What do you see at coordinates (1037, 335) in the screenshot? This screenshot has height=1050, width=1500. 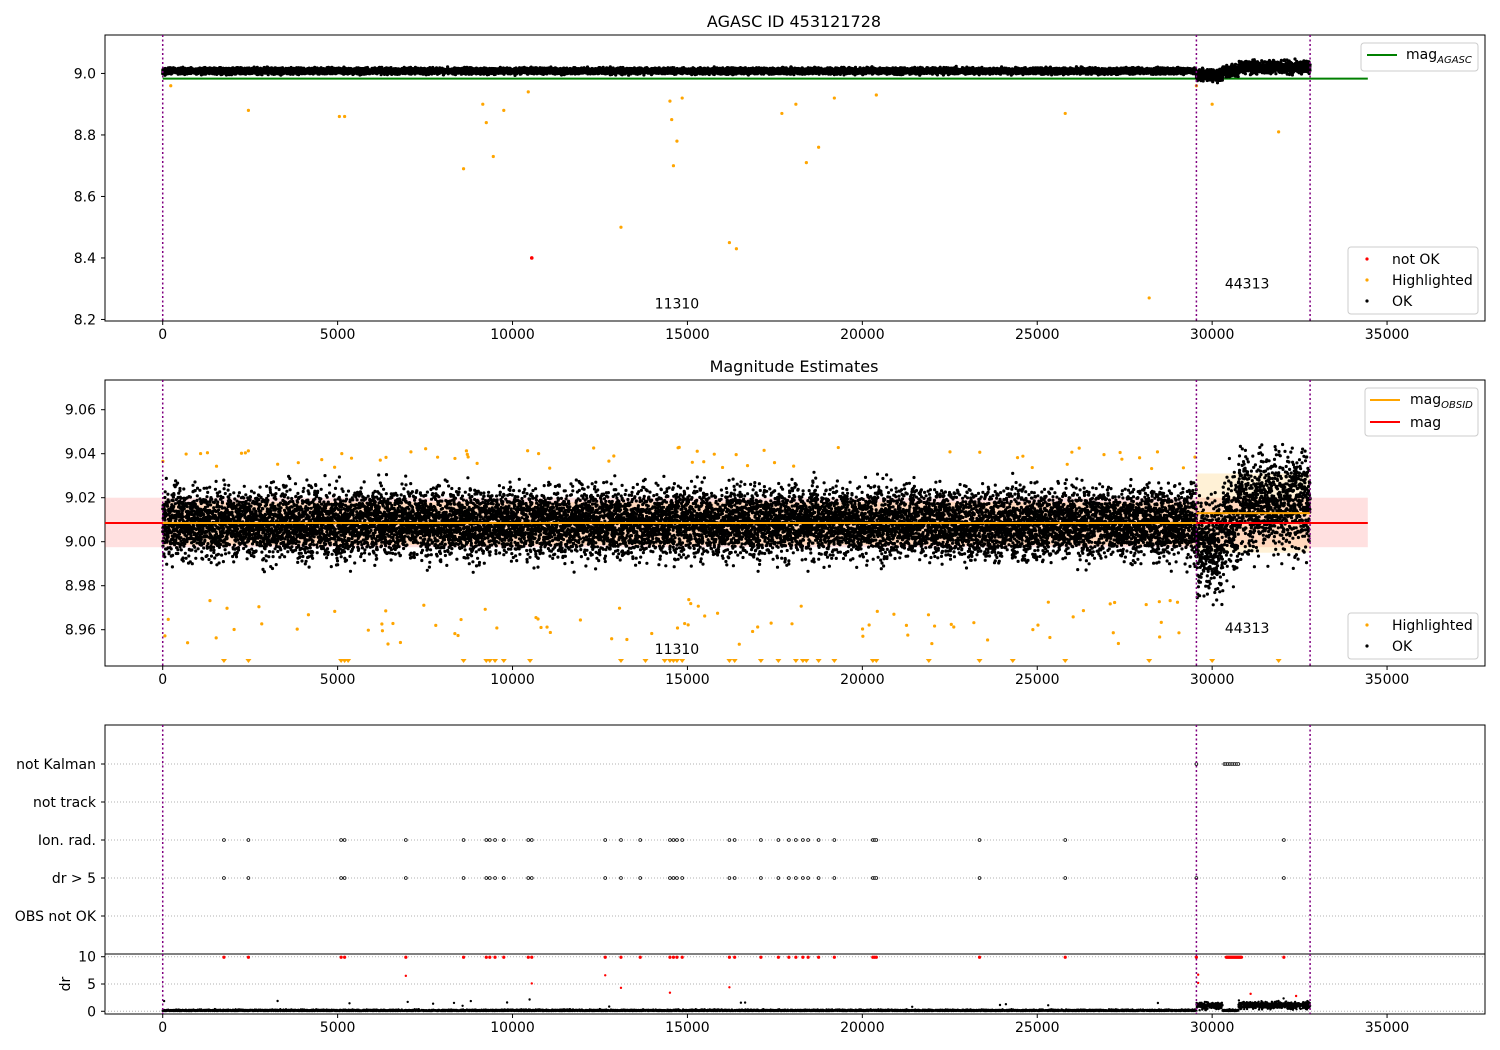 I see `agasc-xtick-label: 25000` at bounding box center [1037, 335].